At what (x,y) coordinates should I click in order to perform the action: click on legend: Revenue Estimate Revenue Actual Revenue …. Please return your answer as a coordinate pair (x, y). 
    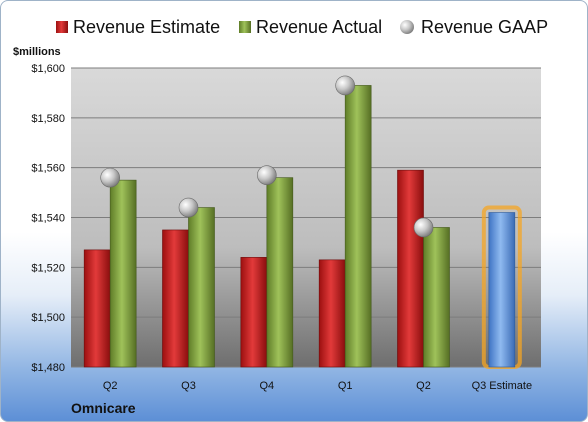
    Looking at the image, I should click on (302, 27).